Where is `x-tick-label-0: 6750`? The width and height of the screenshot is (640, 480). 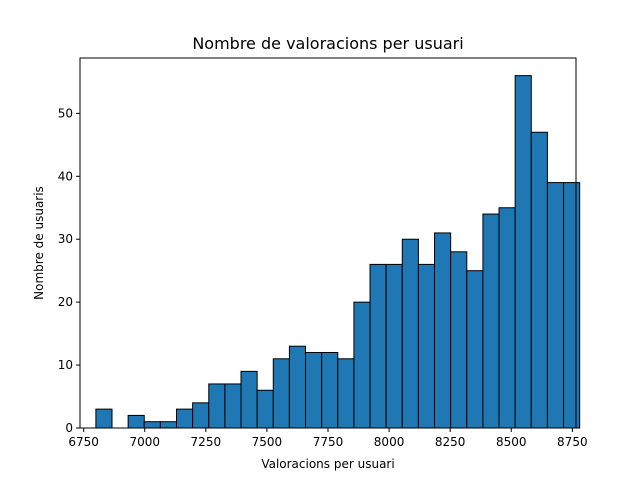 x-tick-label-0: 6750 is located at coordinates (83, 442).